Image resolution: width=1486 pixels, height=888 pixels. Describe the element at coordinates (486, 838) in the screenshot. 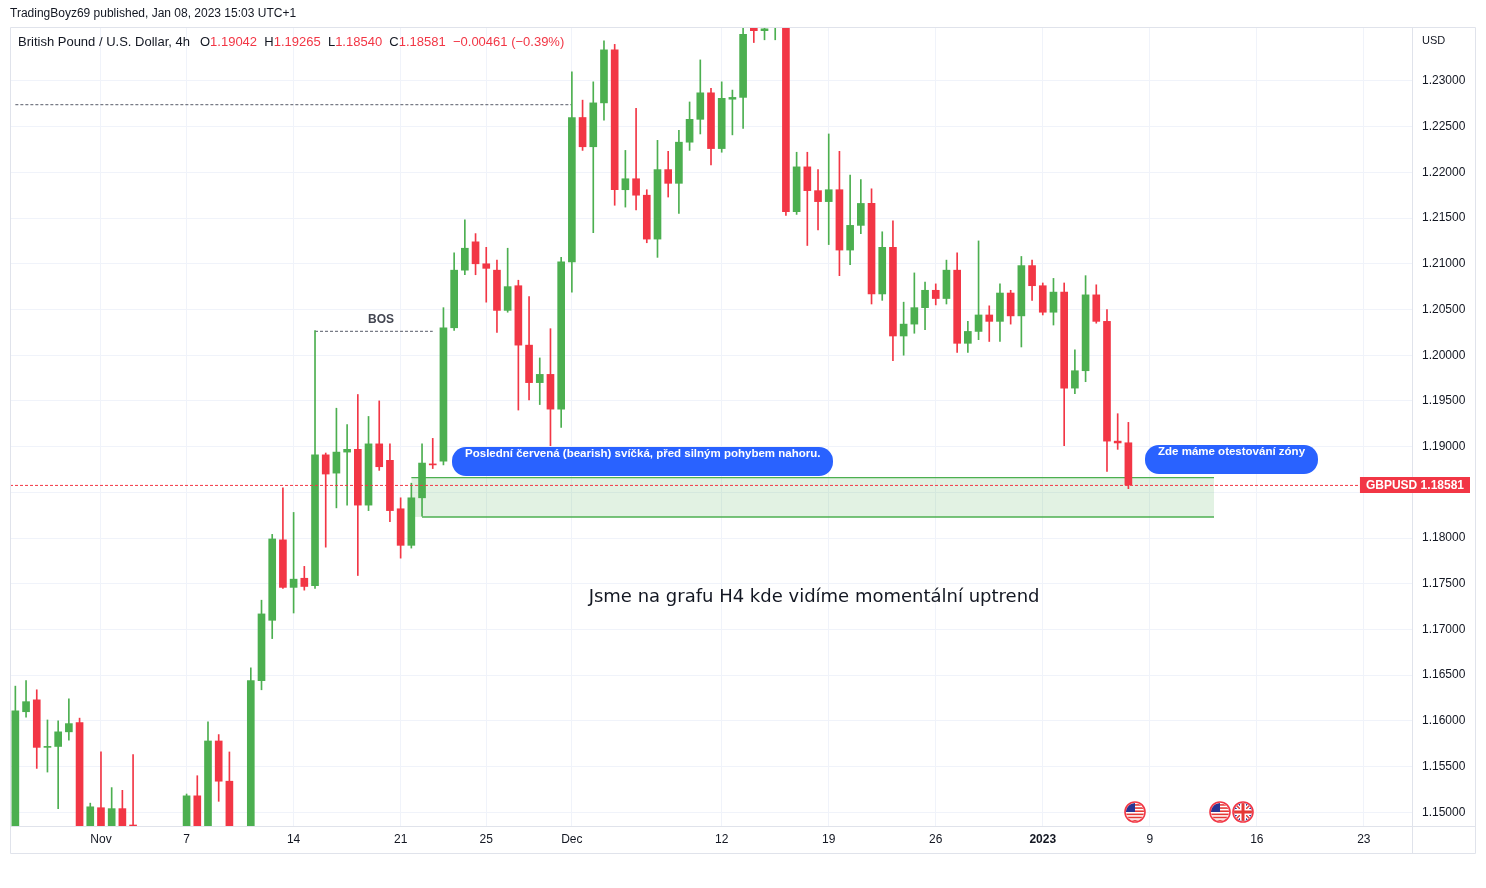

I see `x-tick-label: 25` at that location.